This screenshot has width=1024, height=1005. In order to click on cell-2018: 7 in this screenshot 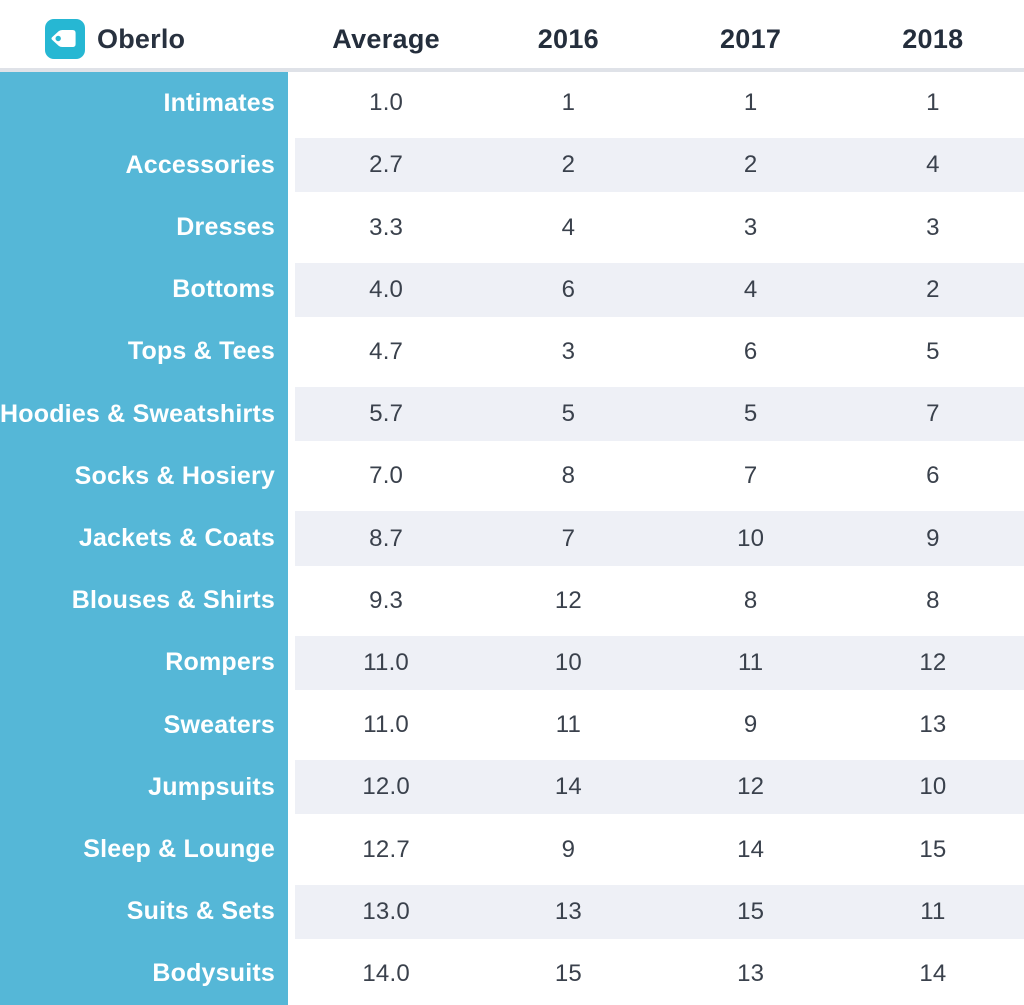, I will do `click(933, 414)`.